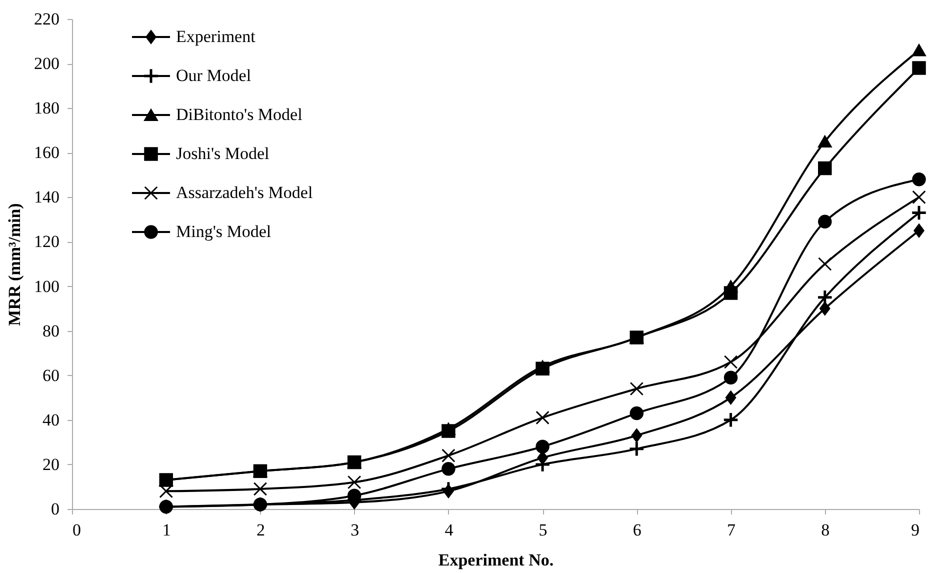  I want to click on y-tick-label: 140, so click(47, 197).